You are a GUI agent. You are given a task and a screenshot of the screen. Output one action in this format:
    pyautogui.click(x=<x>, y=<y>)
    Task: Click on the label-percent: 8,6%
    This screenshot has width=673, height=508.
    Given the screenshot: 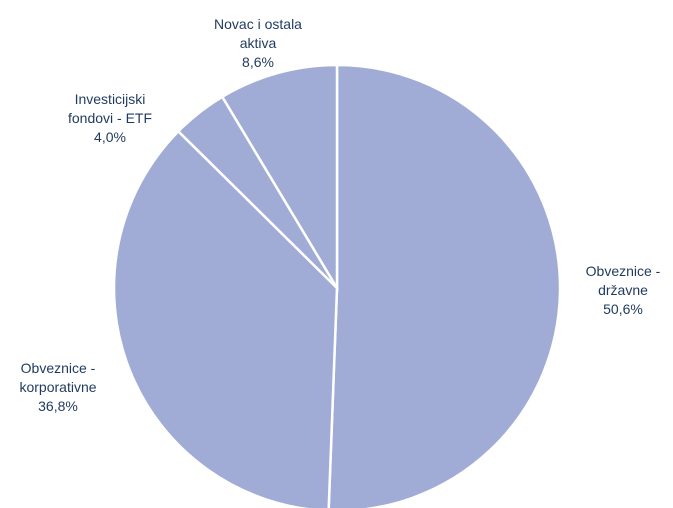 What is the action you would take?
    pyautogui.click(x=258, y=62)
    